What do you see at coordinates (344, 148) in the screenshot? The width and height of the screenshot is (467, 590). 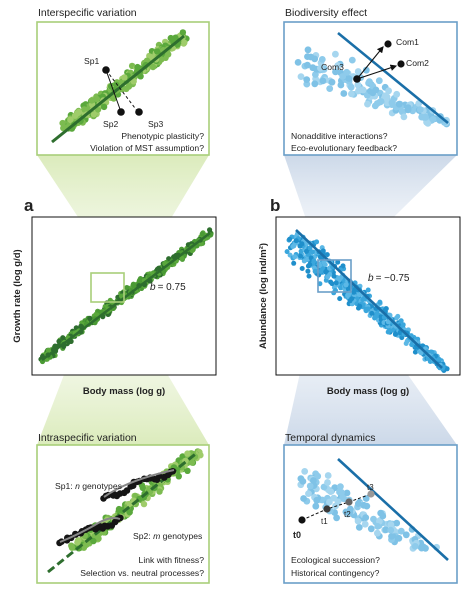 I see `inset-biodiversity-question-2: Eco-evolutionary feedback?` at bounding box center [344, 148].